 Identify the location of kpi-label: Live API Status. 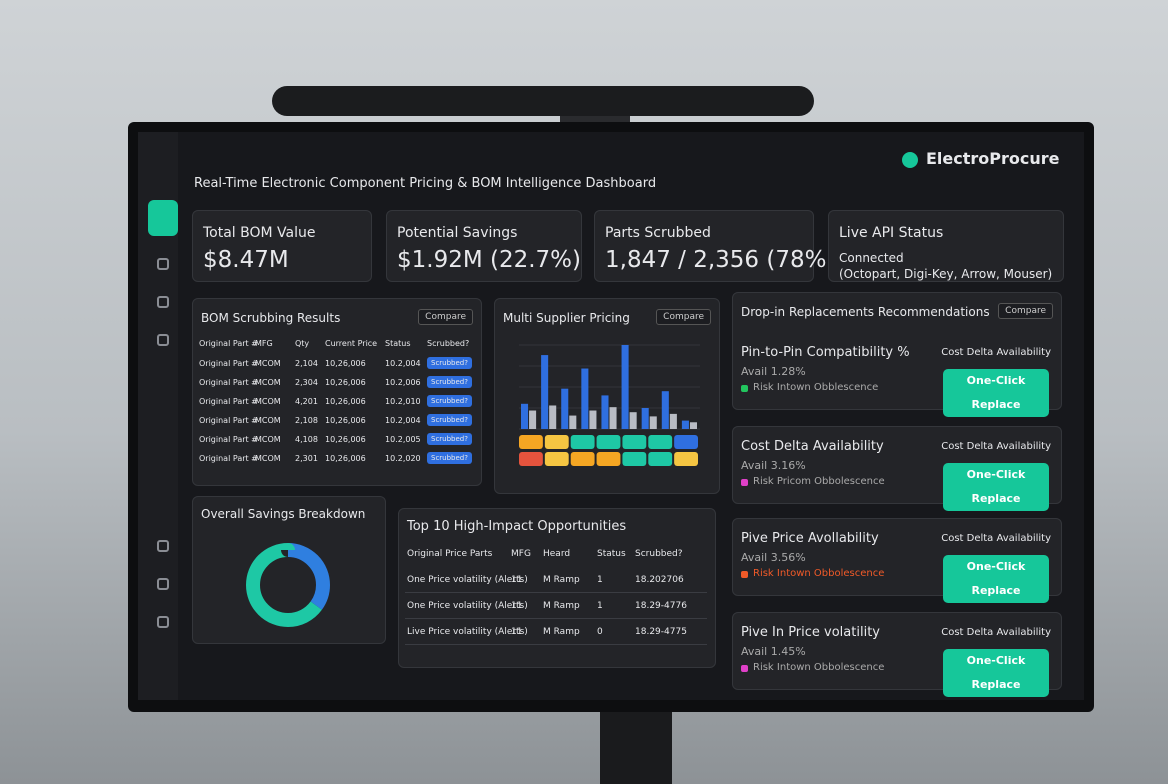
(891, 233).